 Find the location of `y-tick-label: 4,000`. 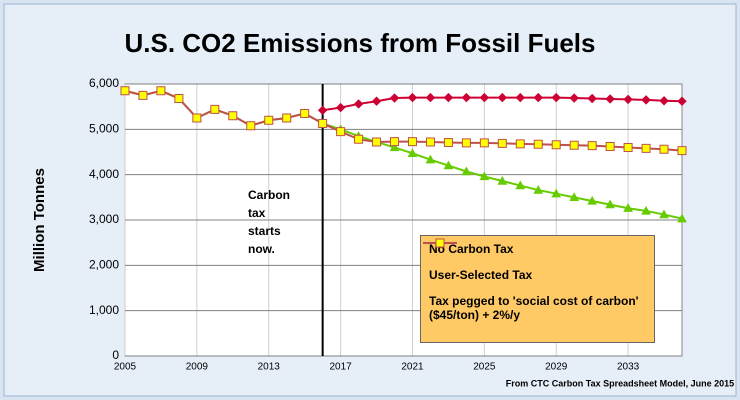

y-tick-label: 4,000 is located at coordinates (104, 174).